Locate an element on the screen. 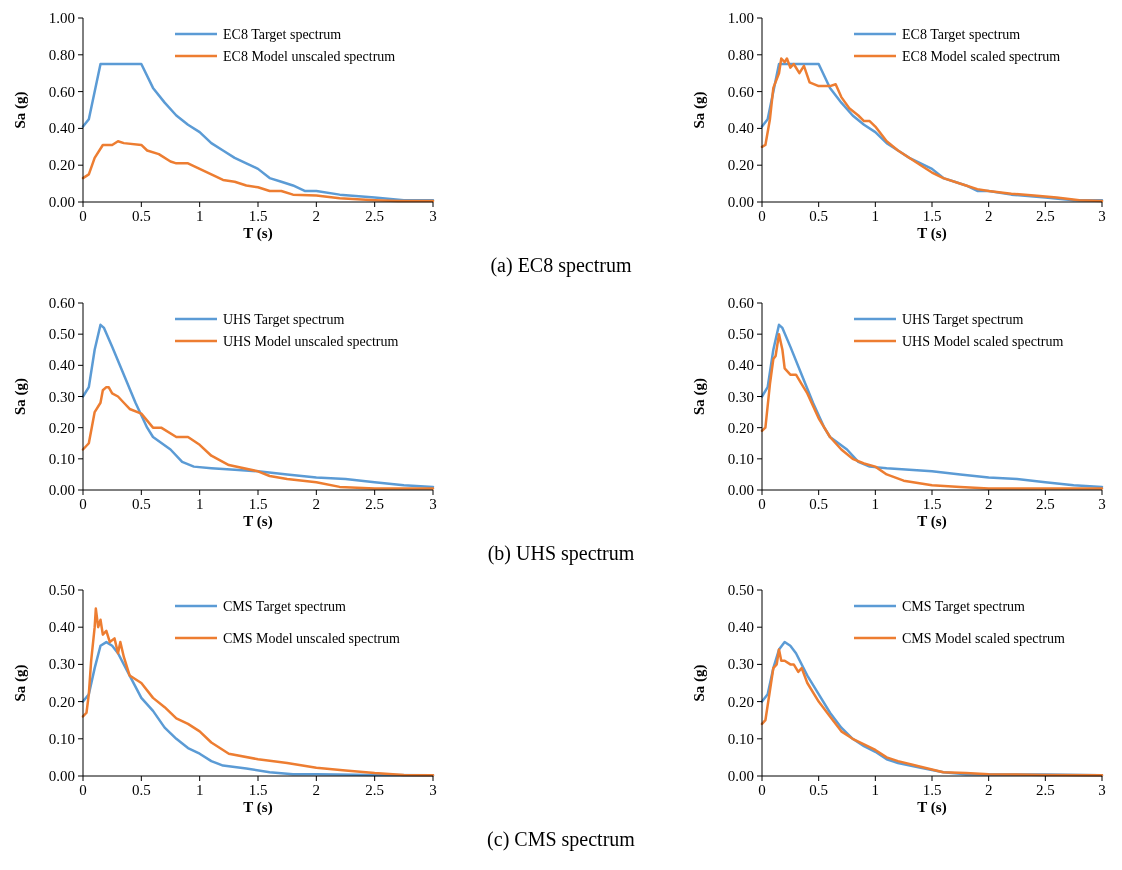  text: (c) CMS spectrum is located at coordinates (561, 839).